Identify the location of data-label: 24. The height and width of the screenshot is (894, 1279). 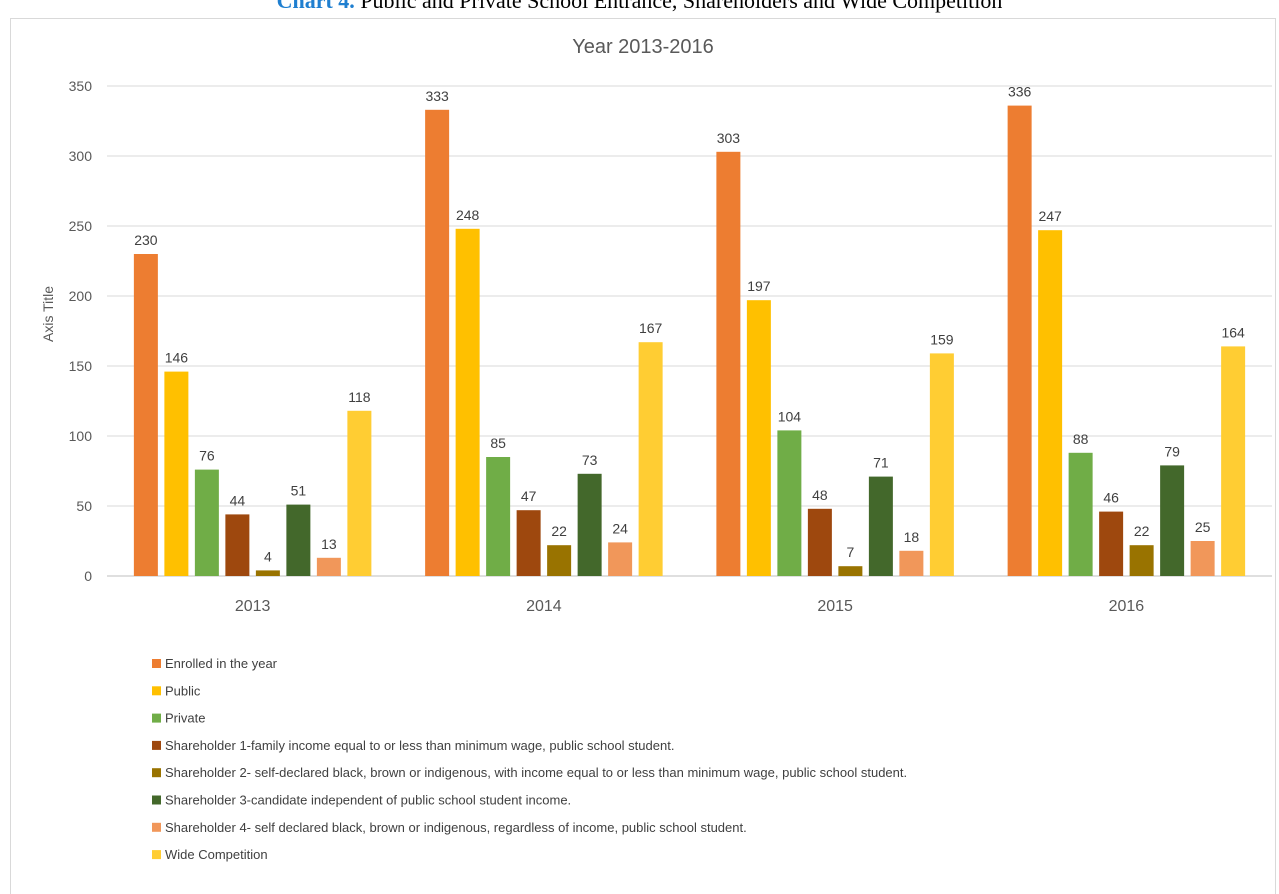
(620, 528).